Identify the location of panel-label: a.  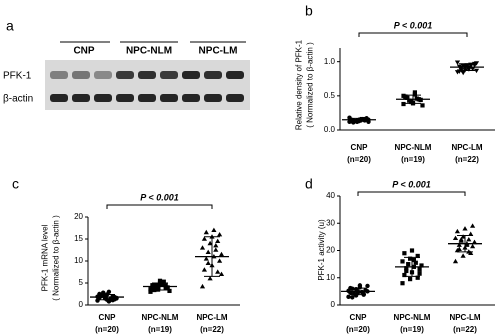
(10, 26).